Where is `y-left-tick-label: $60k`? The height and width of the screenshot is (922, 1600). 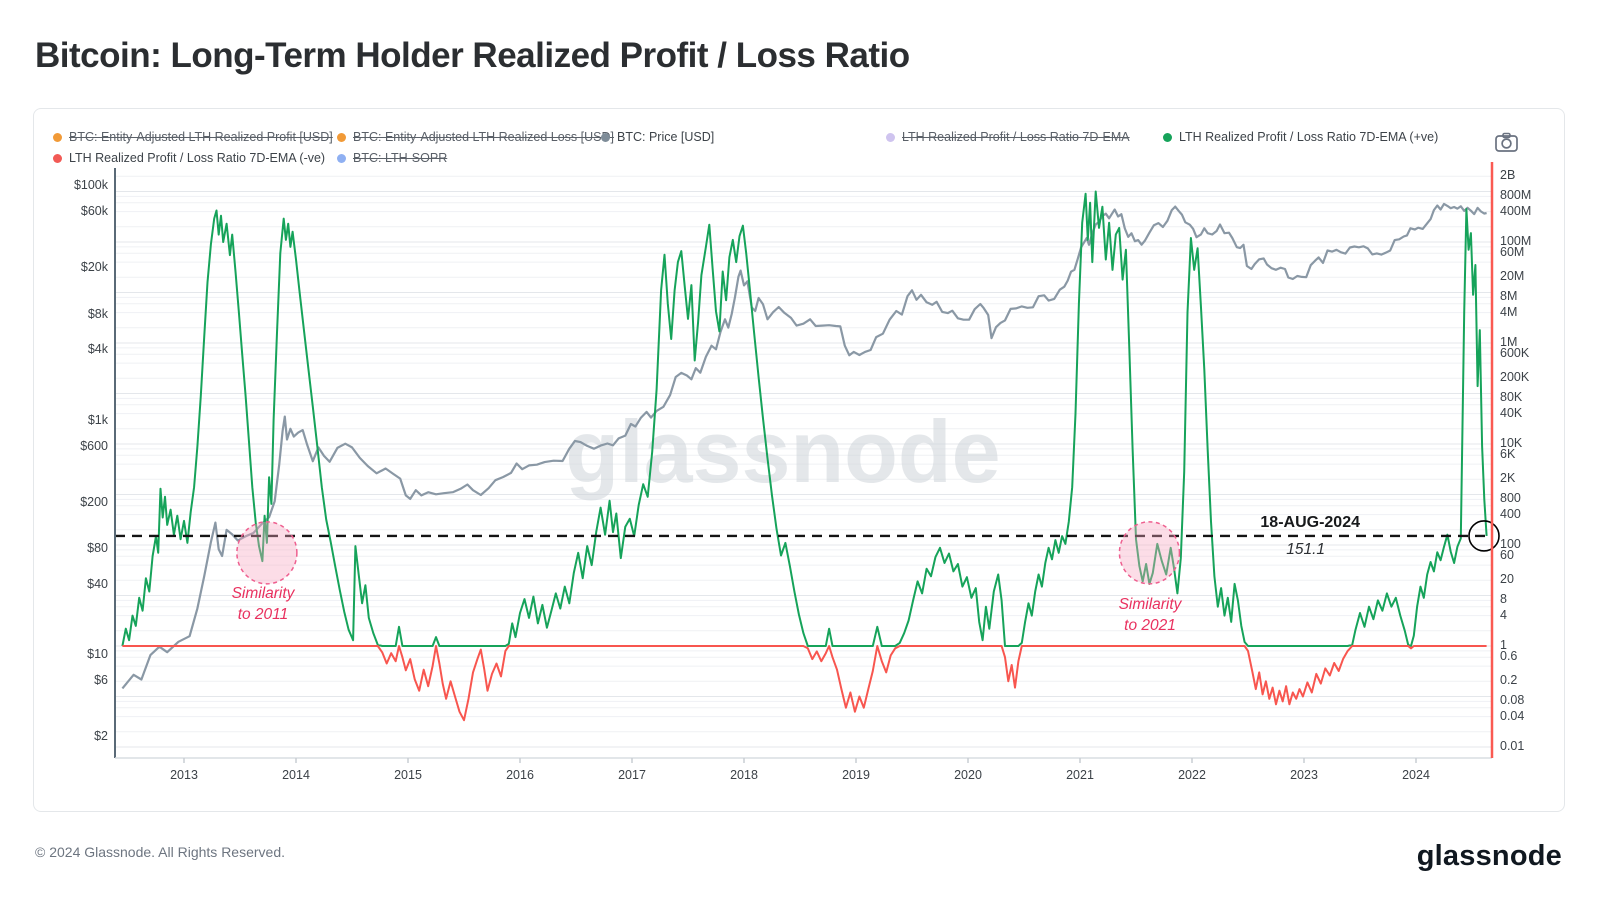
y-left-tick-label: $60k is located at coordinates (94, 211).